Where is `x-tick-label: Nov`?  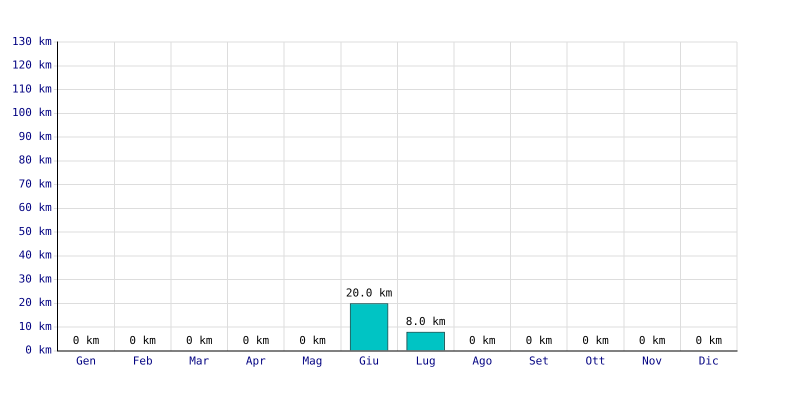
x-tick-label: Nov is located at coordinates (652, 361).